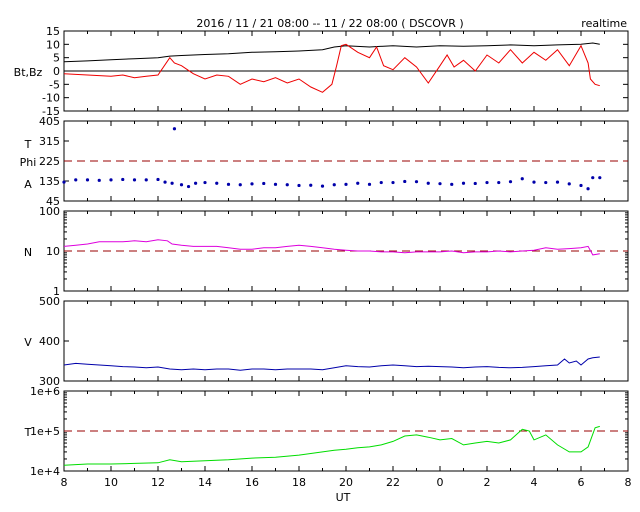 Image resolution: width=640 pixels, height=512 pixels. Describe the element at coordinates (158, 482) in the screenshot. I see `x-tick-label: 12` at that location.